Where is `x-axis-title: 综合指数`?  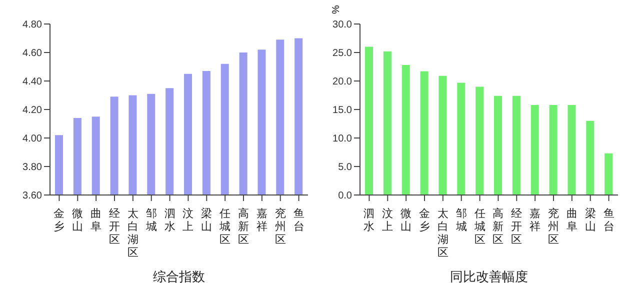
x-axis-title: 综合指数 is located at coordinates (179, 276).